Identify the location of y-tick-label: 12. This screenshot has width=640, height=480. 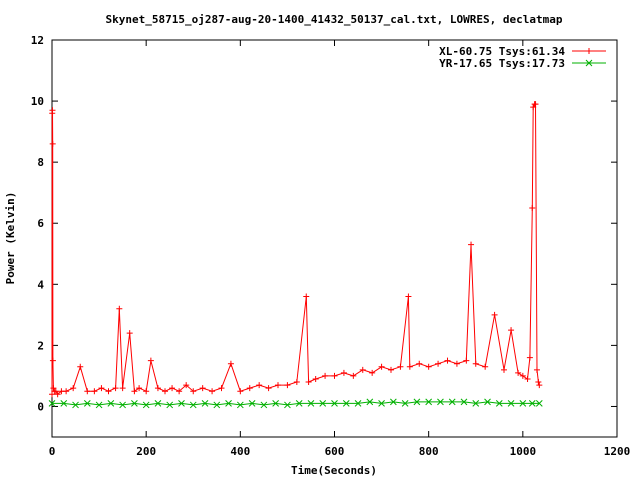
(37, 40).